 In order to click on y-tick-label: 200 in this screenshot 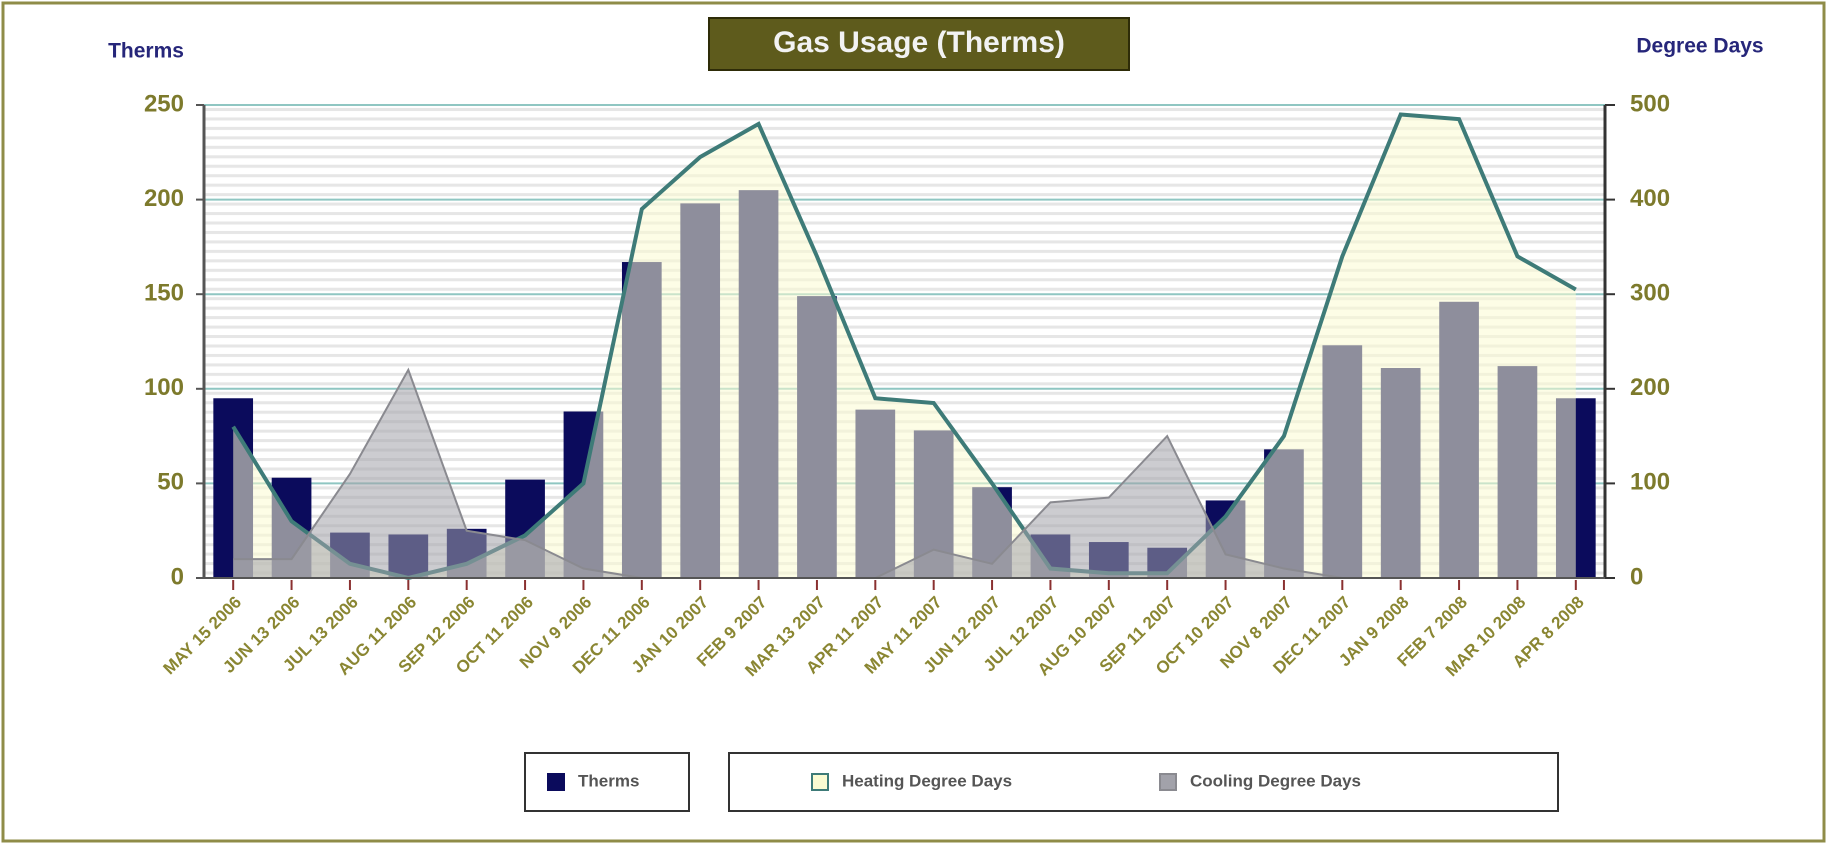, I will do `click(164, 198)`.